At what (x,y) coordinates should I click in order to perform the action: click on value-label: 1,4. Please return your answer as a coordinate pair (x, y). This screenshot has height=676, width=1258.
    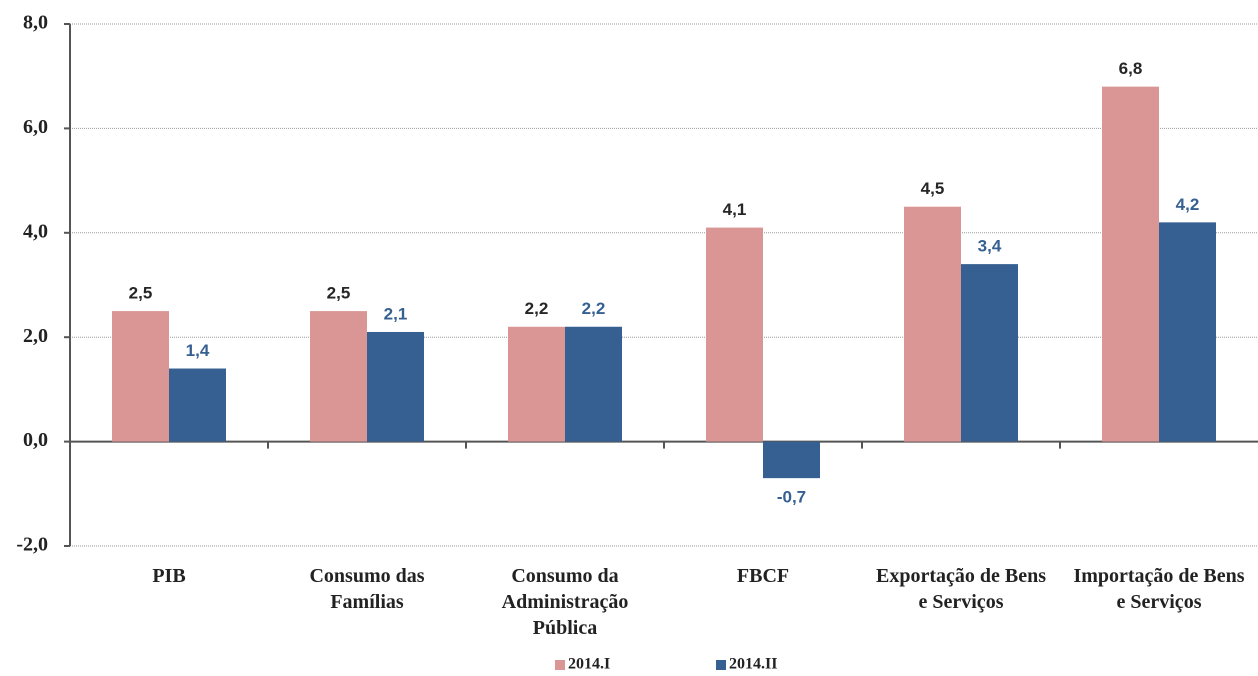
    Looking at the image, I should click on (198, 350).